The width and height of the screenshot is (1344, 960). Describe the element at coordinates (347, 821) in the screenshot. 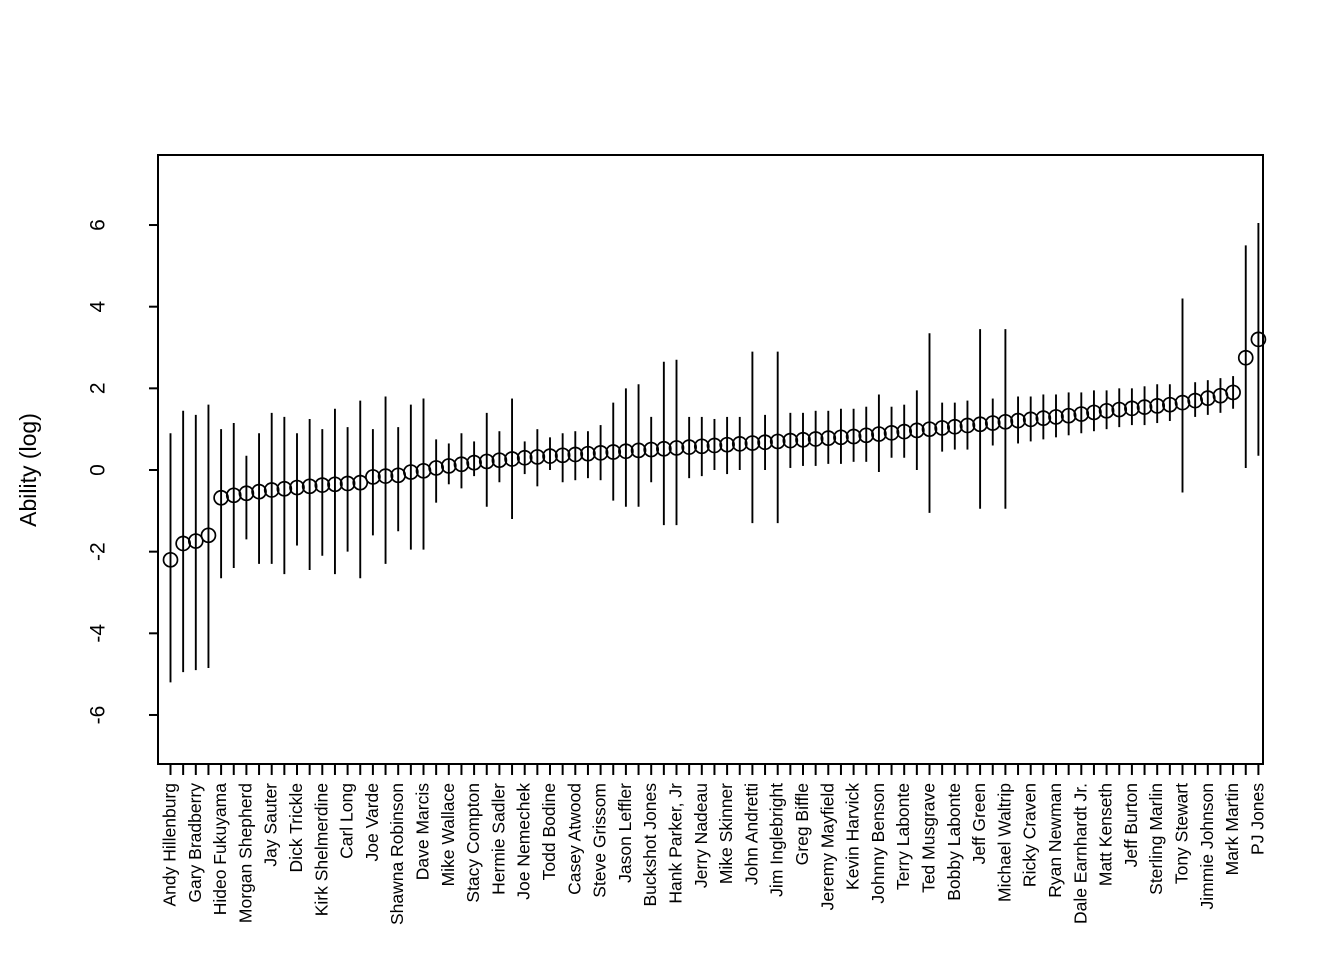

I see `x-tick-label: Carl Long` at that location.